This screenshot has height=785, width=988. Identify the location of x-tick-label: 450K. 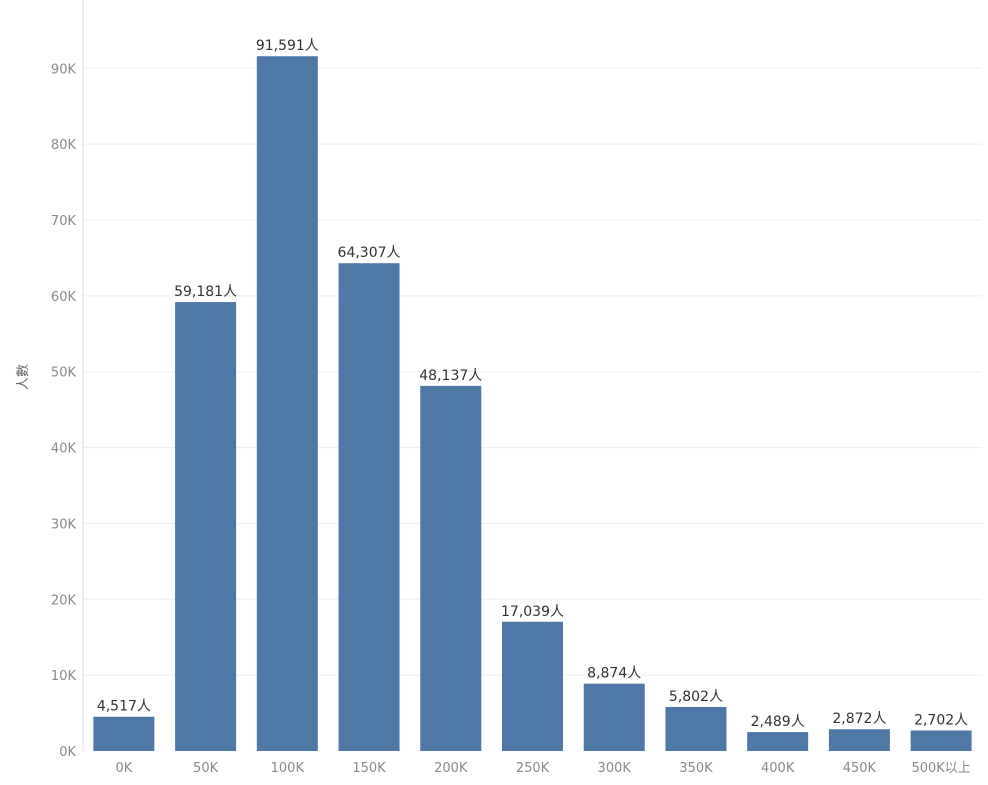
(860, 768).